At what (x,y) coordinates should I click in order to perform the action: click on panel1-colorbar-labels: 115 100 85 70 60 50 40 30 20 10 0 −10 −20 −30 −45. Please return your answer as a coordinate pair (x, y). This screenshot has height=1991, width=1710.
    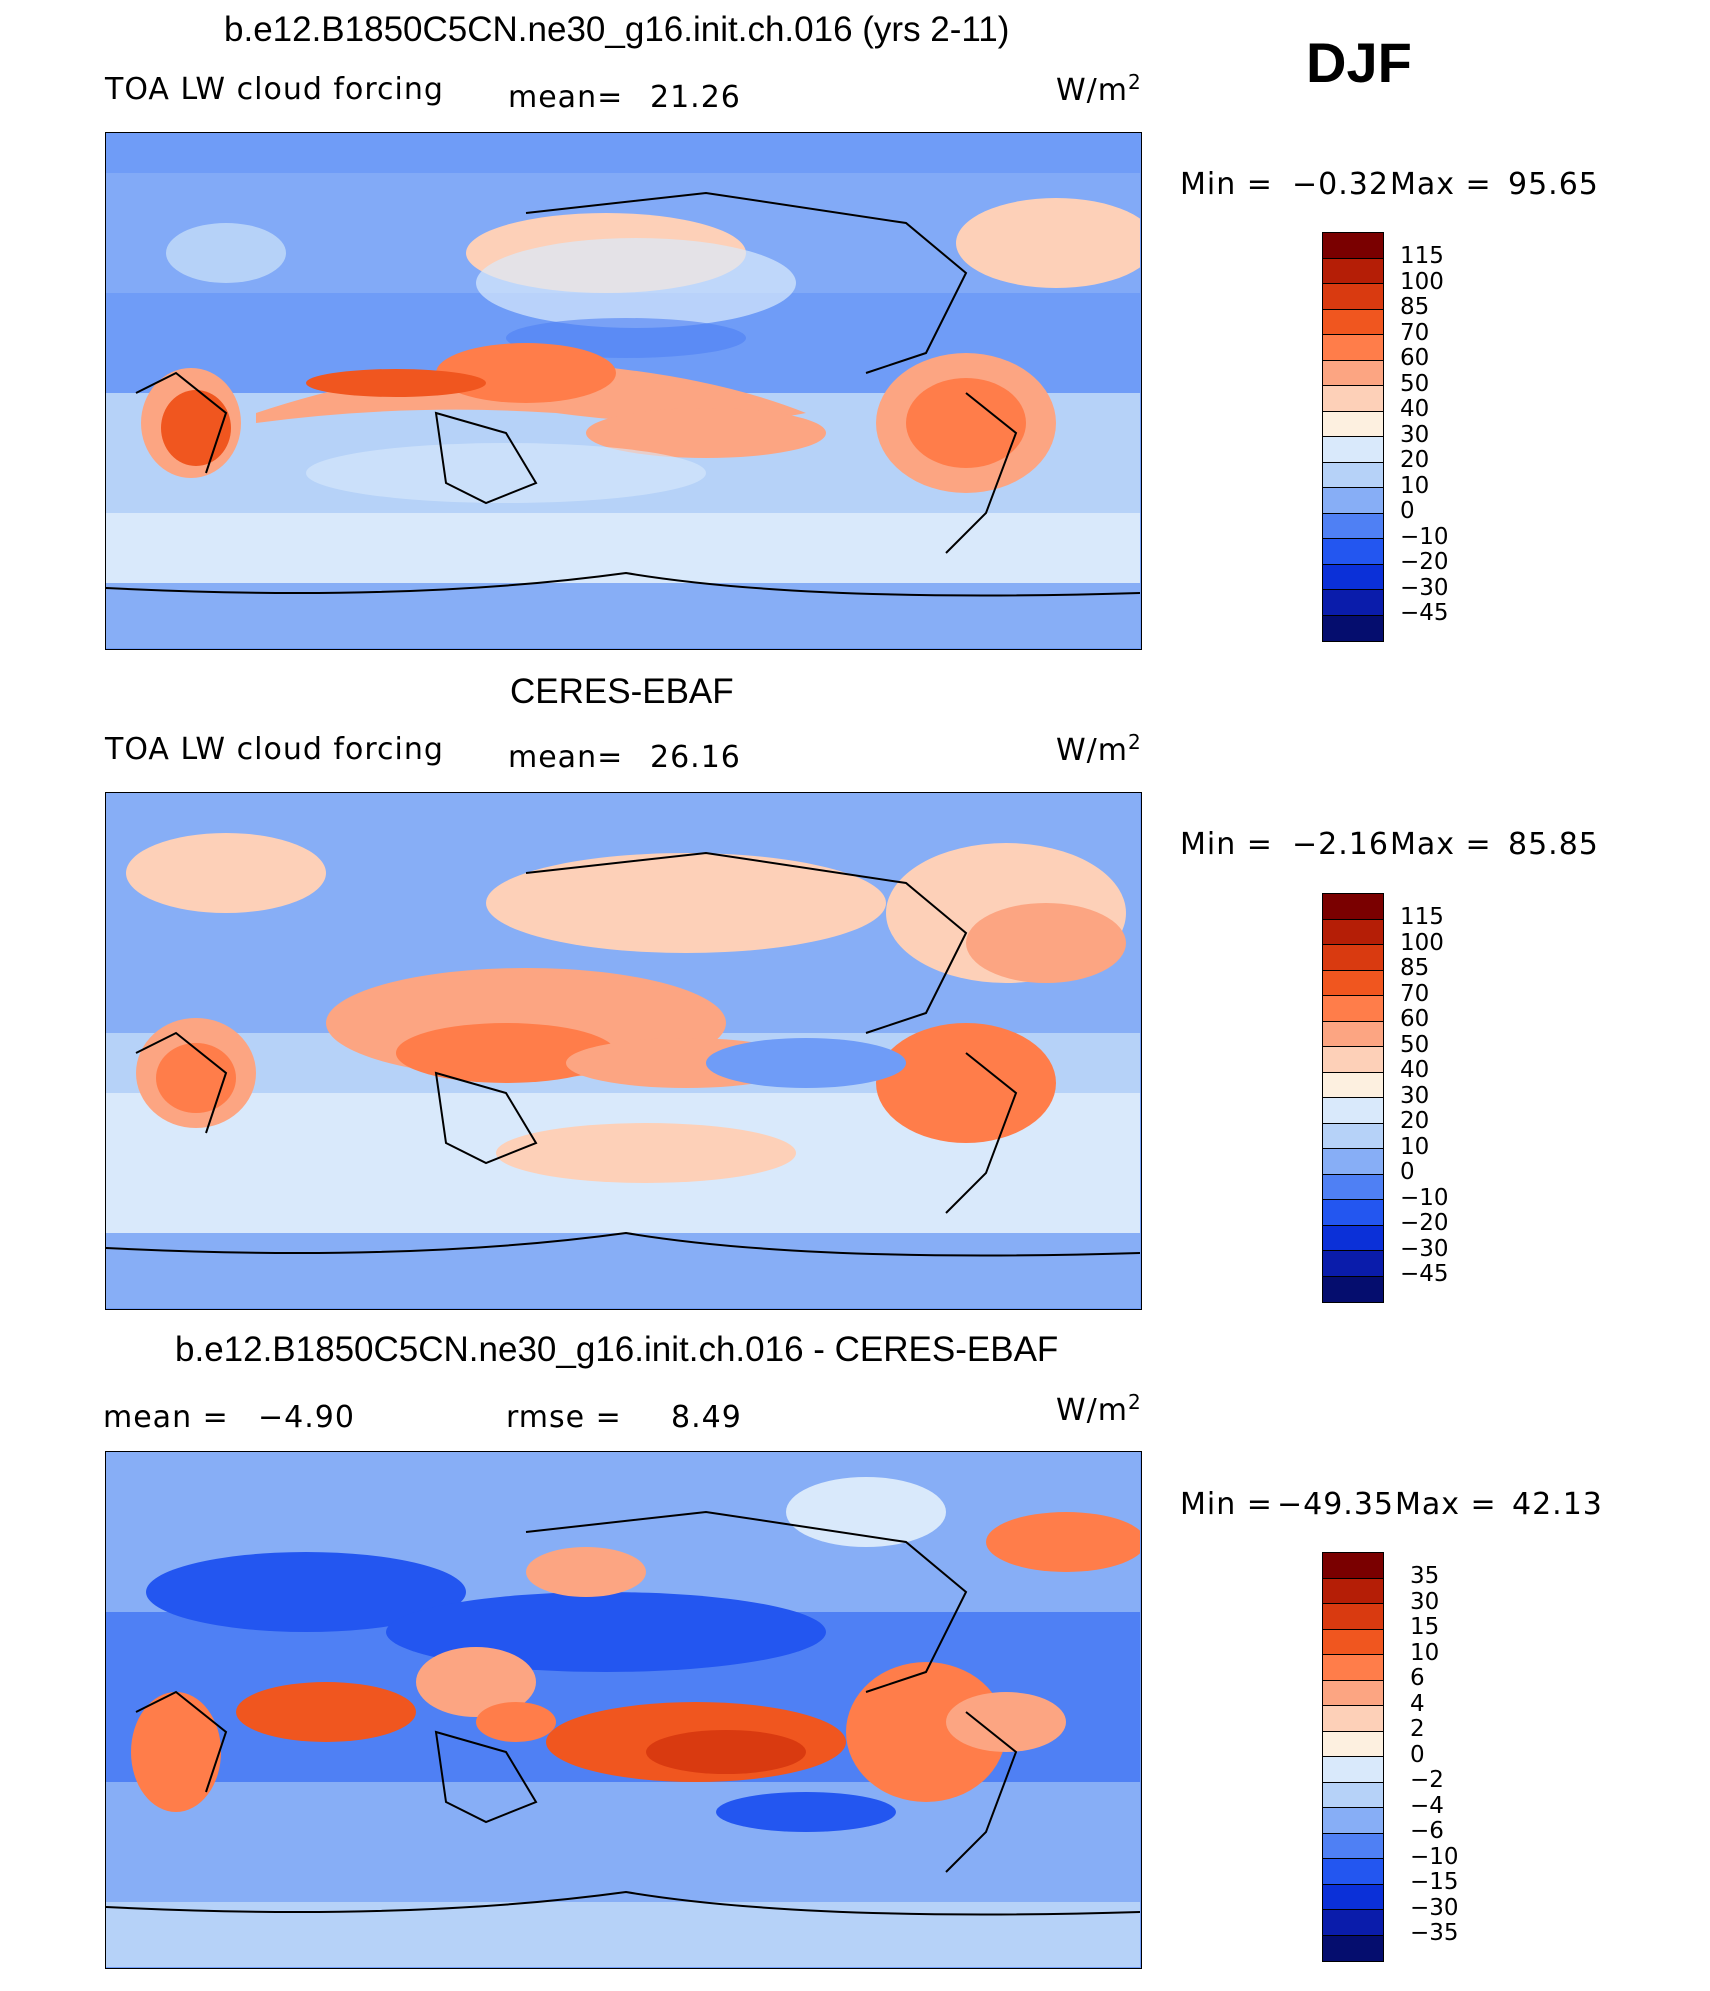
    Looking at the image, I should click on (1424, 435).